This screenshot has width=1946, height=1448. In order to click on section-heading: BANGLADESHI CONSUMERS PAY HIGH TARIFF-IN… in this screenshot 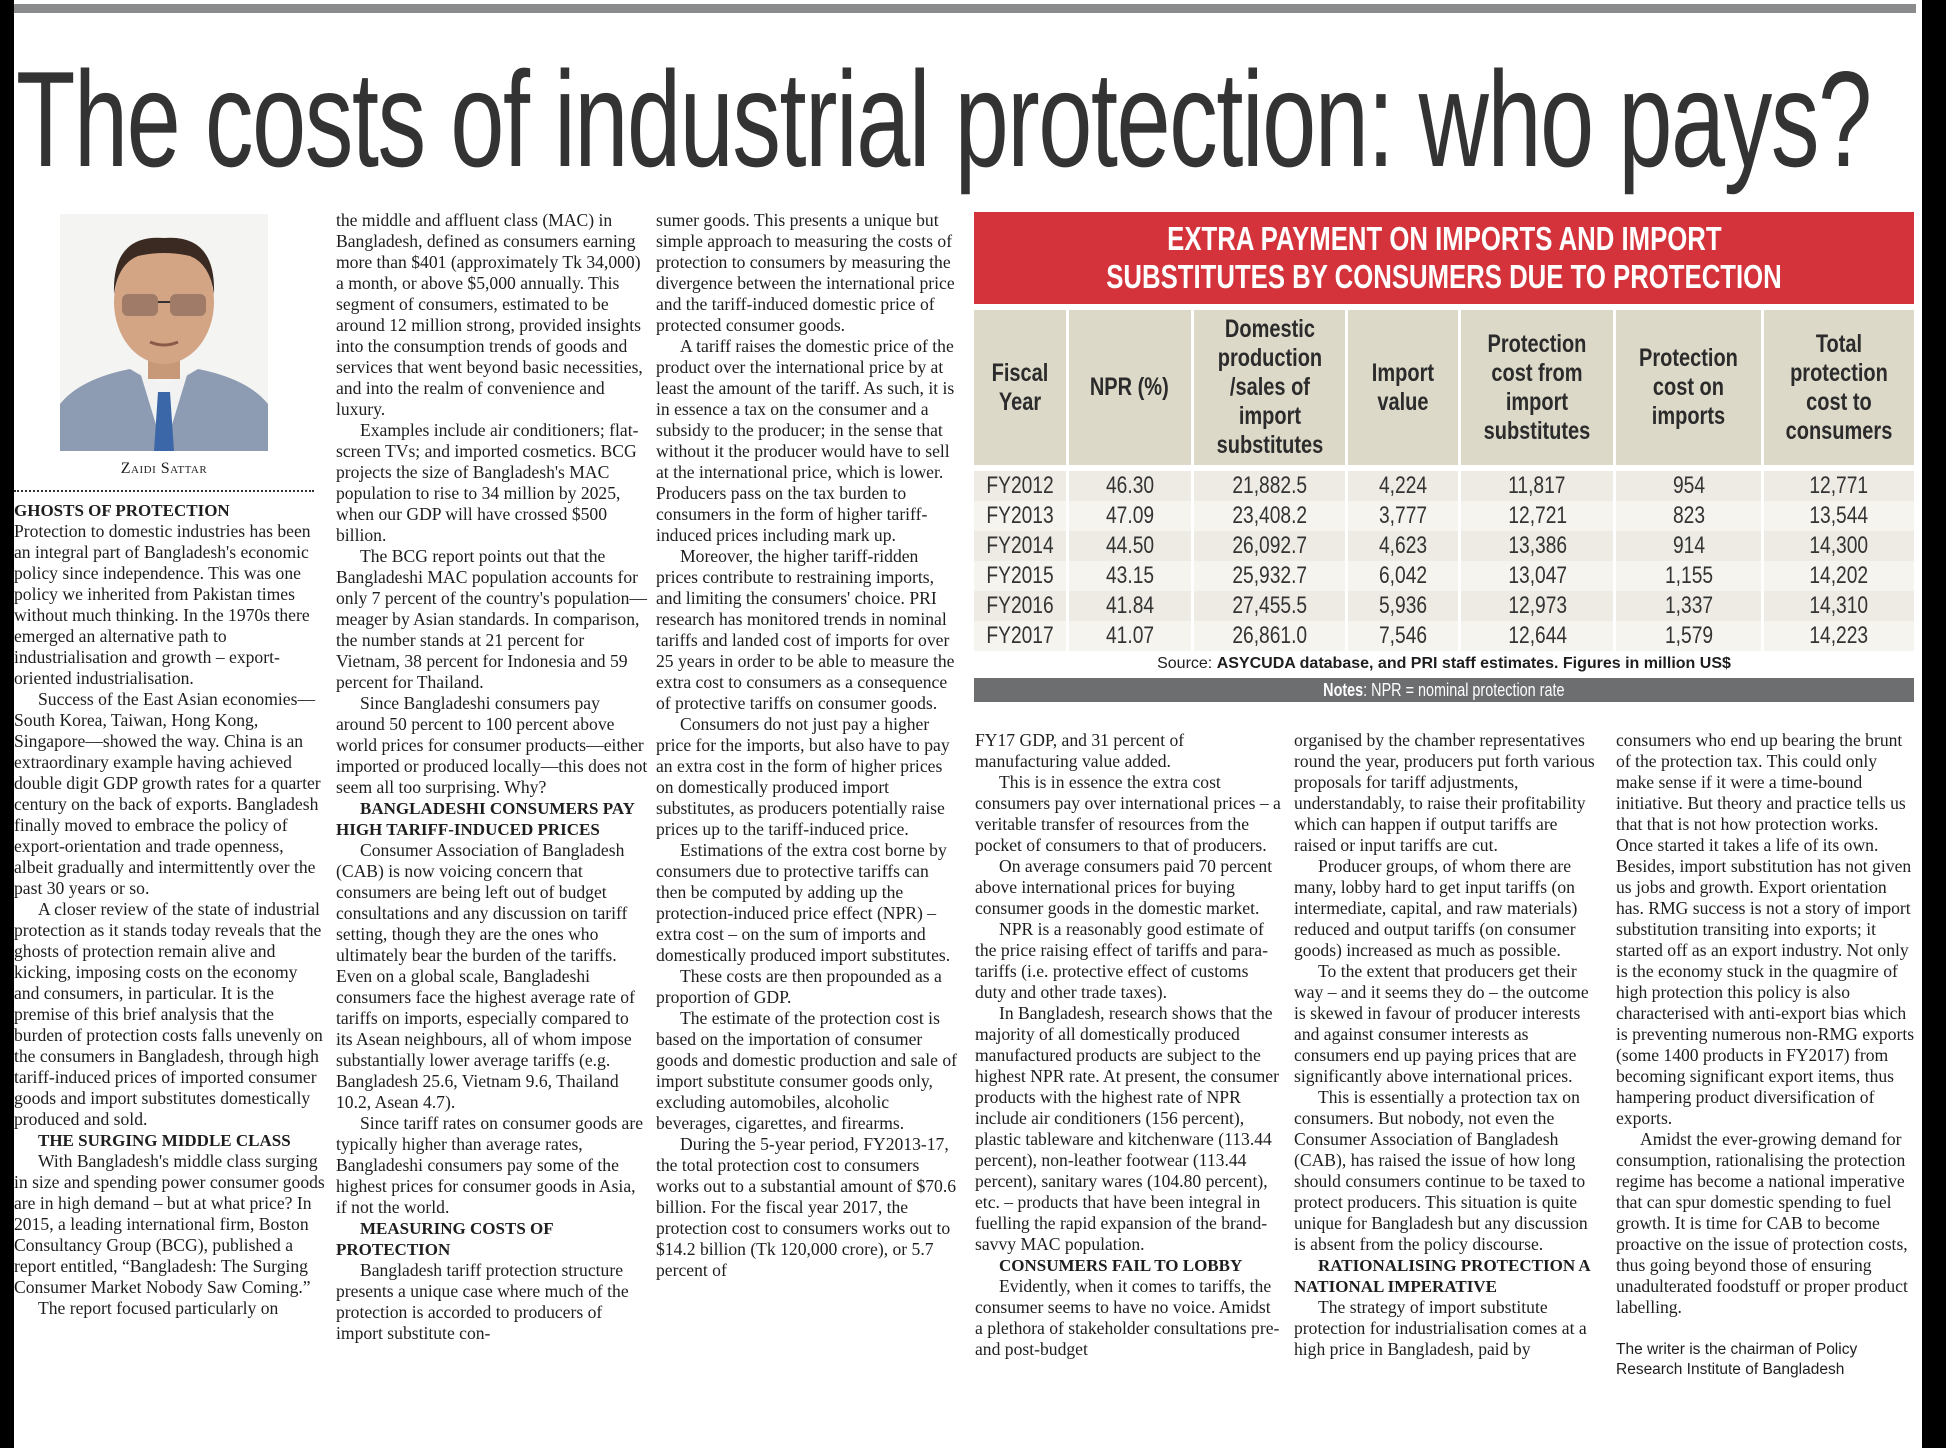, I will do `click(485, 819)`.